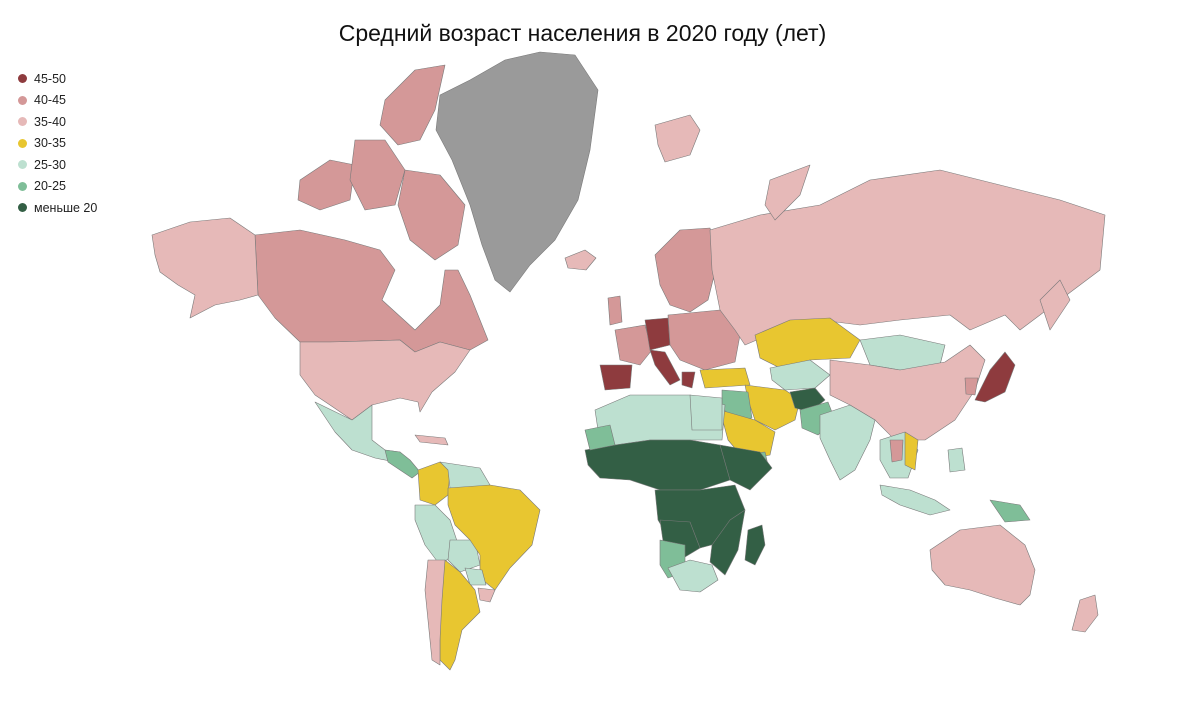 This screenshot has height=712, width=1200. I want to click on region-egypt, so click(706, 412).